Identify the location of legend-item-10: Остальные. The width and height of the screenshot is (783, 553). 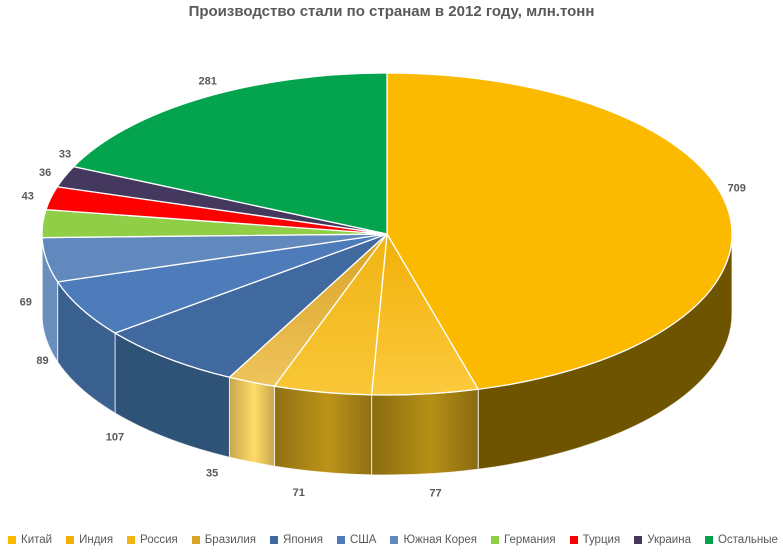
(741, 540).